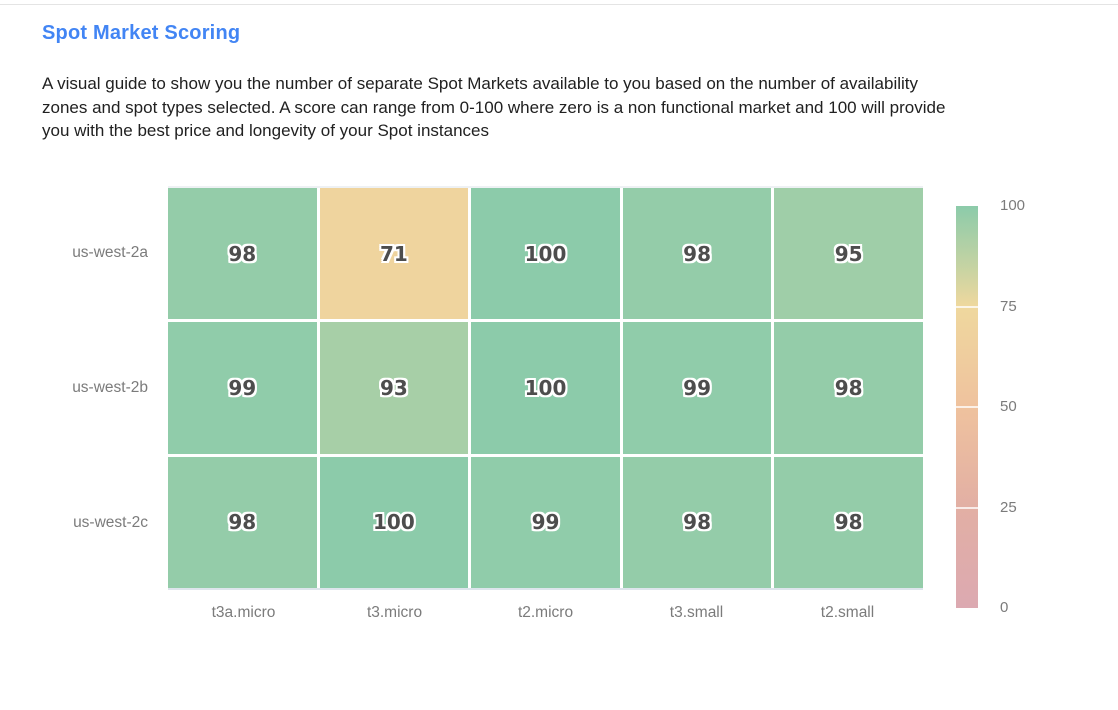 The width and height of the screenshot is (1118, 710). What do you see at coordinates (394, 522) in the screenshot?
I see `heatmap-cell-us-west-2c-t3.micro: 100` at bounding box center [394, 522].